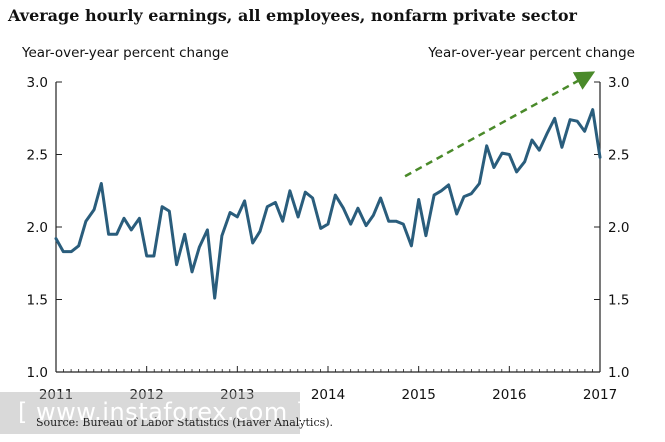 The width and height of the screenshot is (665, 442). I want to click on watermark-text: [ www.instaforex.com ], so click(162, 412).